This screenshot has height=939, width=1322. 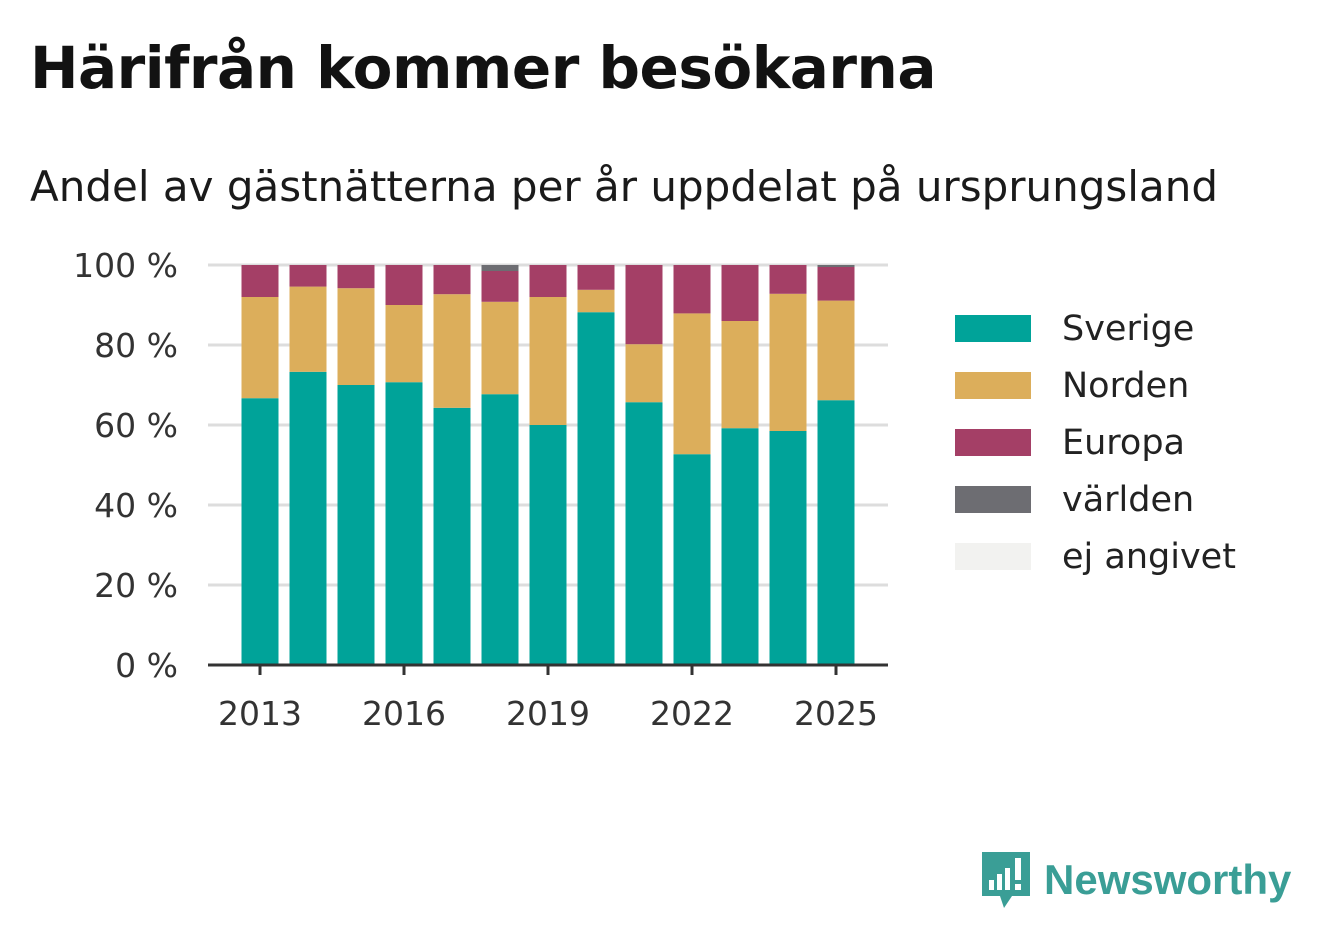 I want to click on brand-logo: Newsworthy, so click(x=1135, y=880).